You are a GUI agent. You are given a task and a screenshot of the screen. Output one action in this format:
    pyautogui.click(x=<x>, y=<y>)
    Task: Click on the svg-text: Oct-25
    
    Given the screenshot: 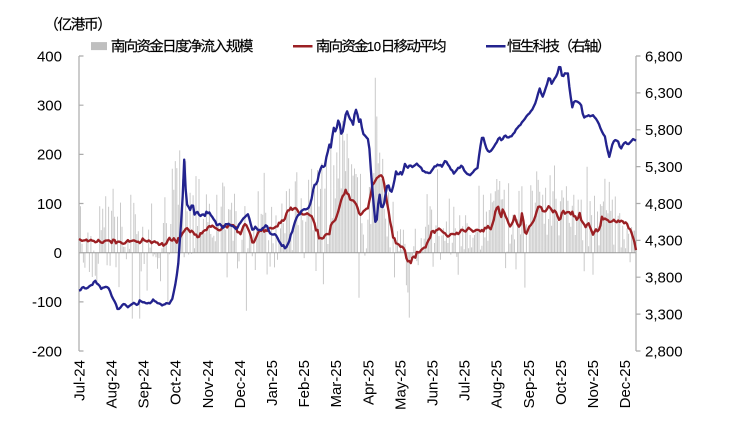 What is the action you would take?
    pyautogui.click(x=561, y=382)
    